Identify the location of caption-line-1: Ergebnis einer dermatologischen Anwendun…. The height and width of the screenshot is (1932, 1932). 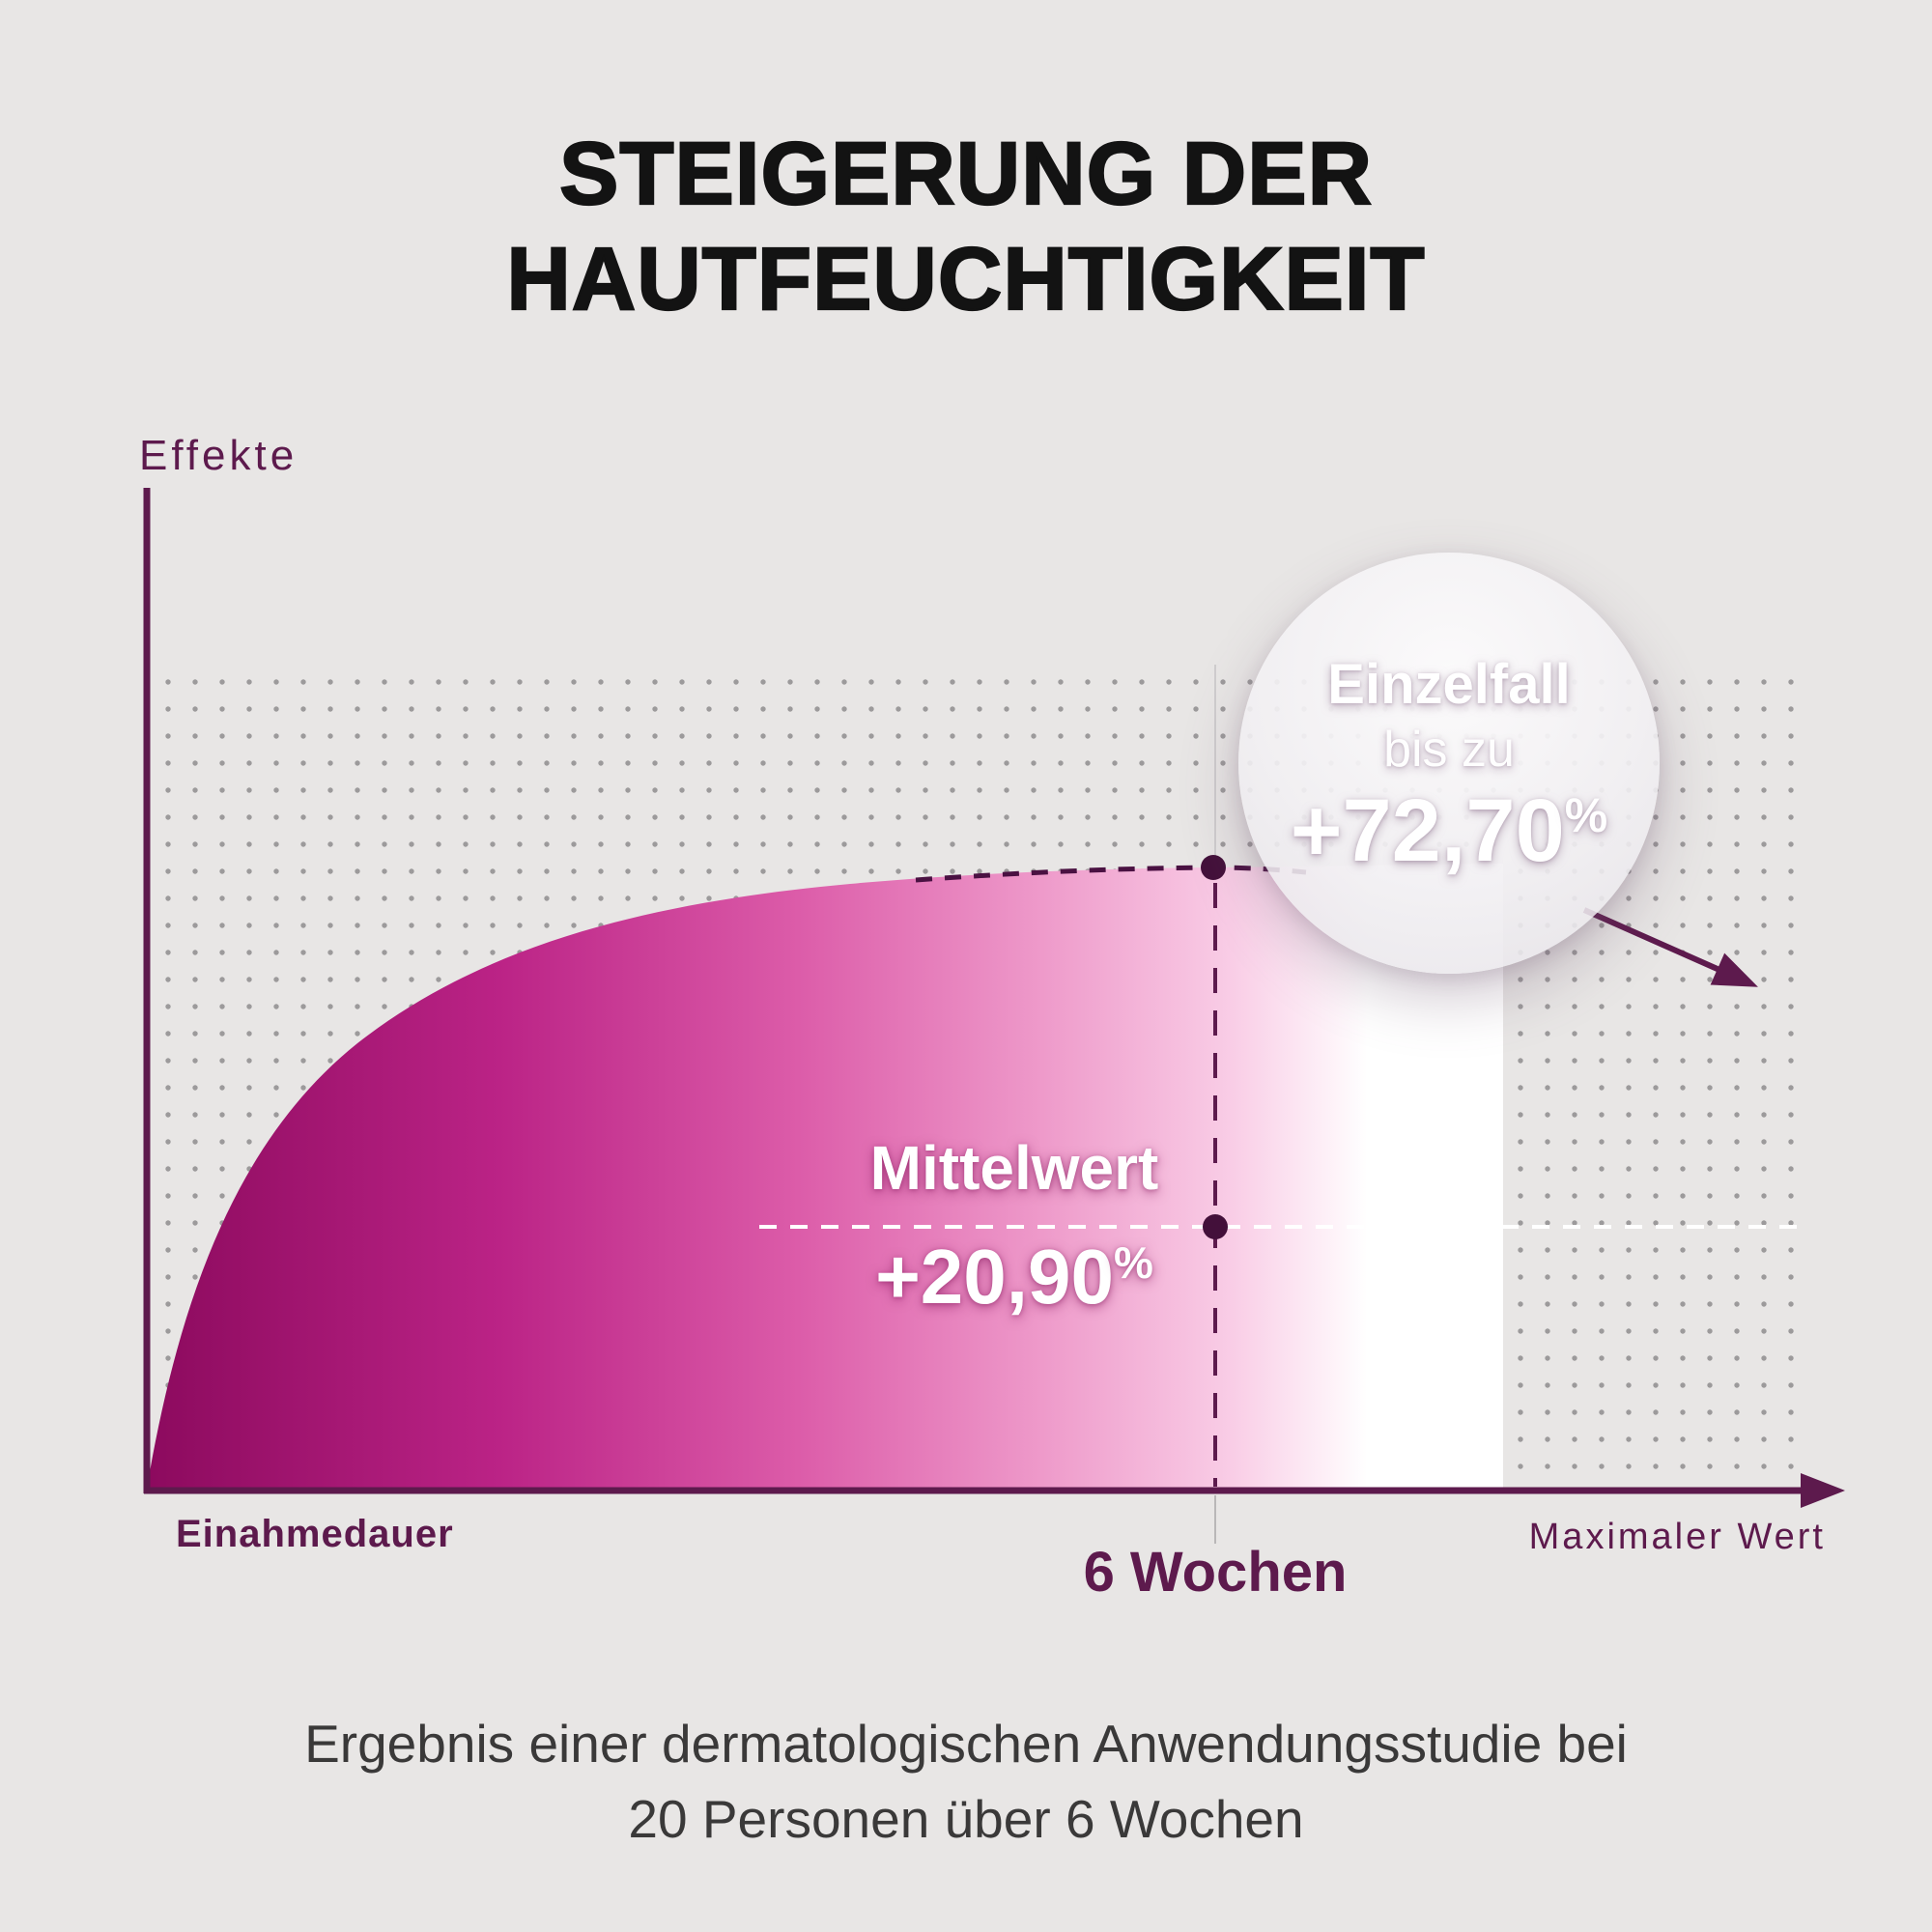
(966, 1744).